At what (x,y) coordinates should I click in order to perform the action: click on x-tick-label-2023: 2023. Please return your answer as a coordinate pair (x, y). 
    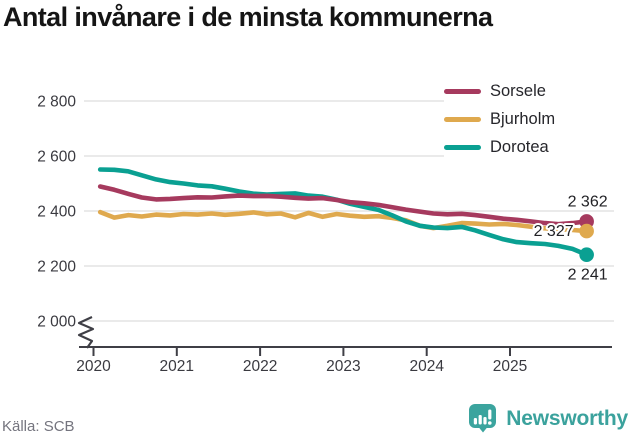
    Looking at the image, I should click on (343, 366).